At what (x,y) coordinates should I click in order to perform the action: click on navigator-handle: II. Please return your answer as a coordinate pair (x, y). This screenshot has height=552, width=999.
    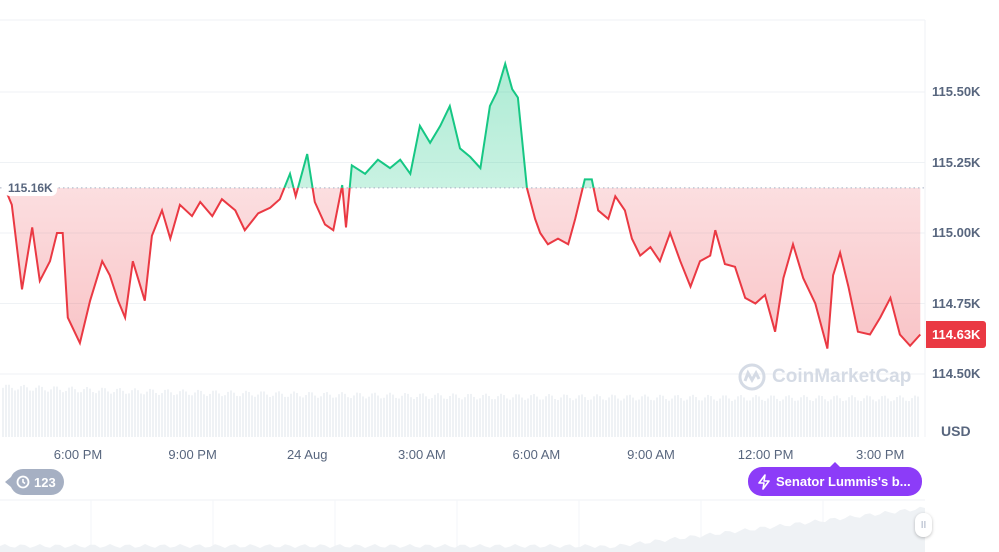
    Looking at the image, I should click on (923, 525).